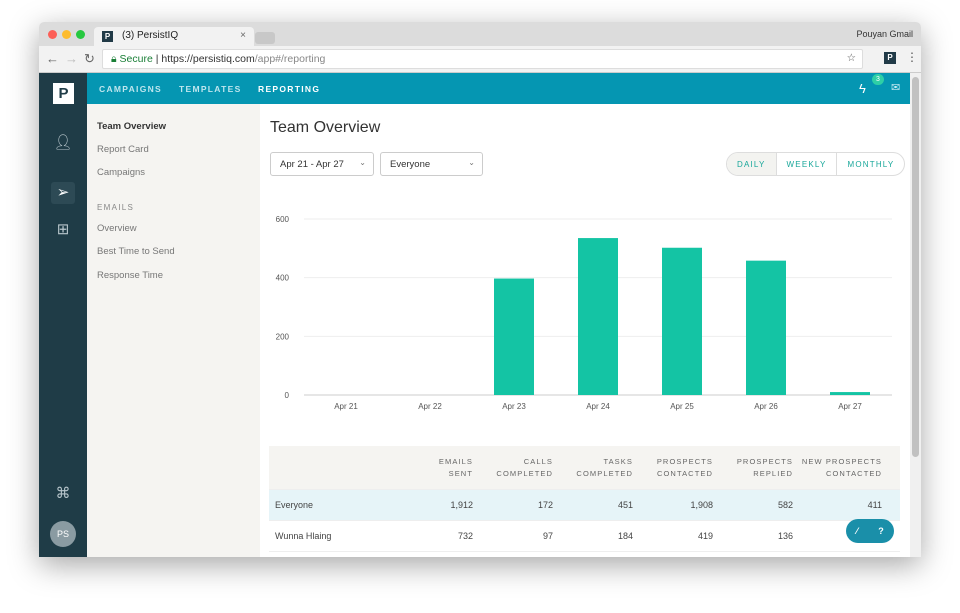  What do you see at coordinates (701, 505) in the screenshot?
I see `table-cell: 1,908` at bounding box center [701, 505].